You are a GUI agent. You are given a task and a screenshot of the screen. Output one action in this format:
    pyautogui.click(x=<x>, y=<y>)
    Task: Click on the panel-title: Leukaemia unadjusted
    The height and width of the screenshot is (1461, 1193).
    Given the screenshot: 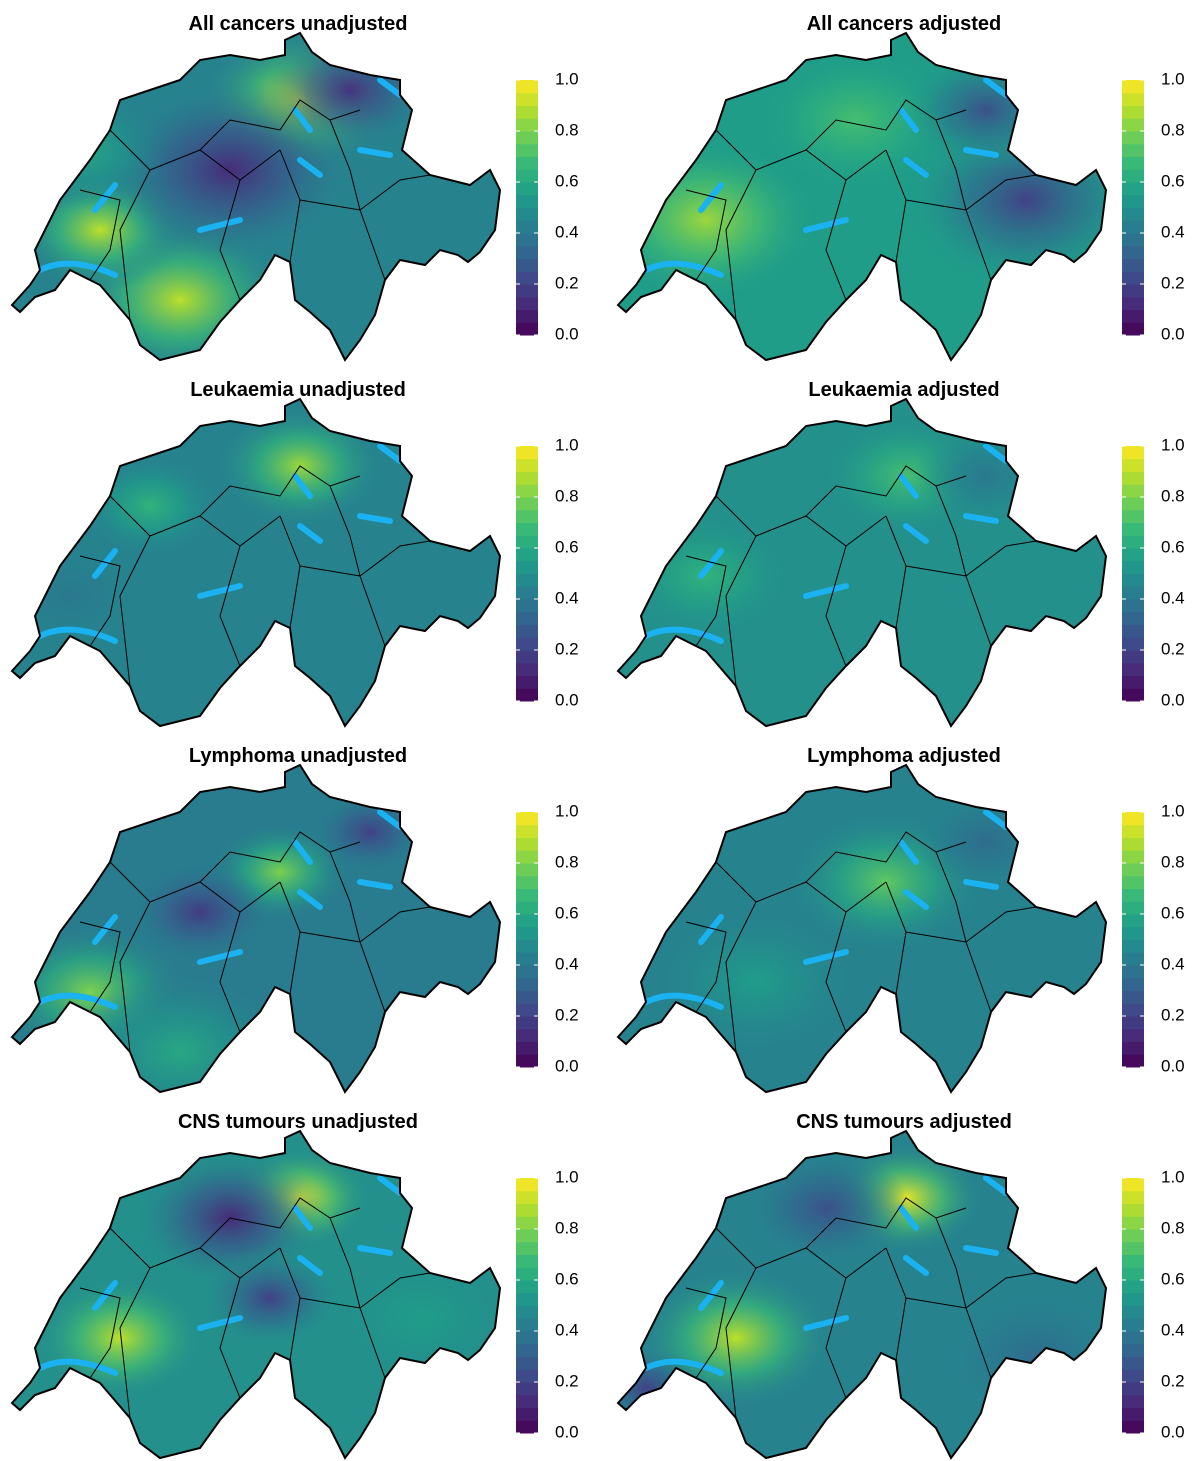 What is the action you would take?
    pyautogui.click(x=298, y=390)
    